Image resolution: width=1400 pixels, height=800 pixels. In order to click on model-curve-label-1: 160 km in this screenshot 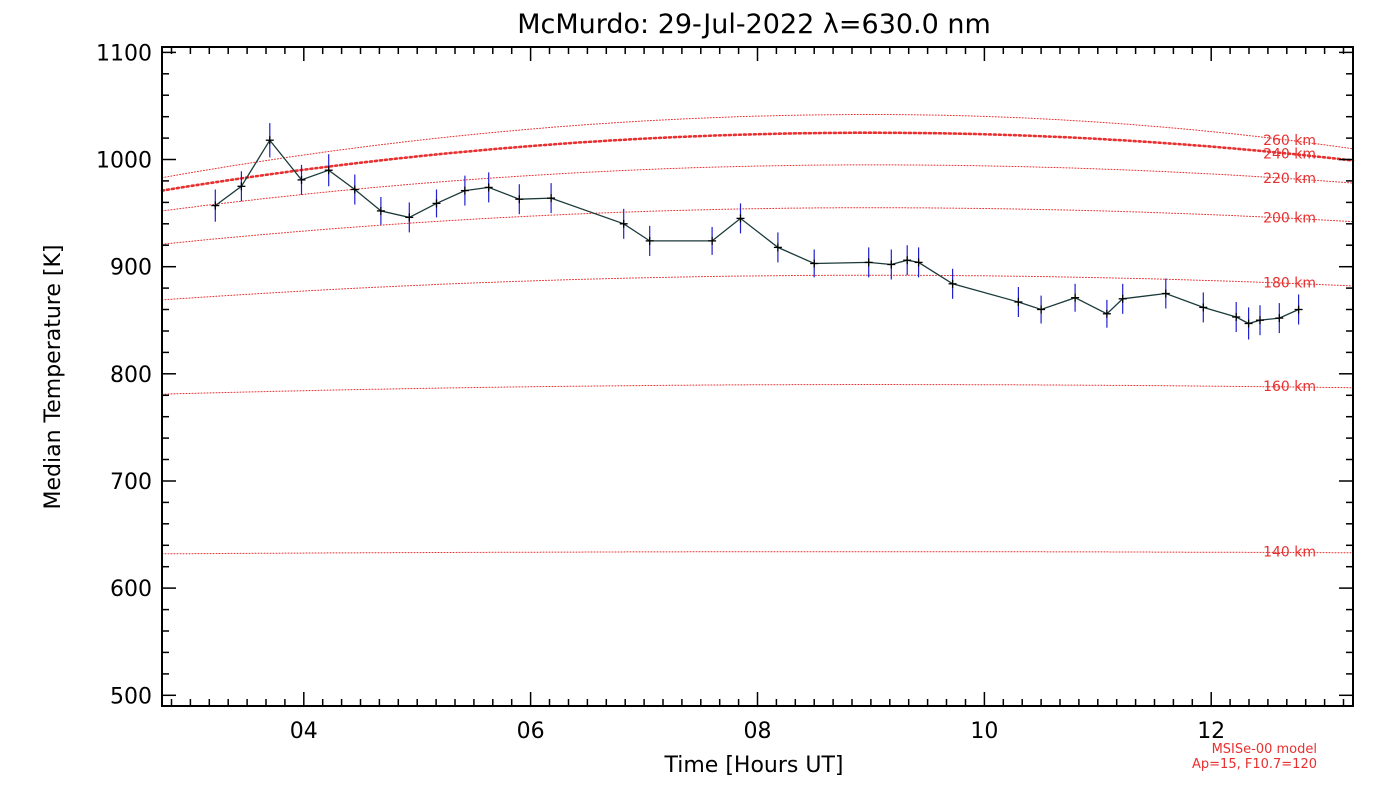, I will do `click(1289, 387)`.